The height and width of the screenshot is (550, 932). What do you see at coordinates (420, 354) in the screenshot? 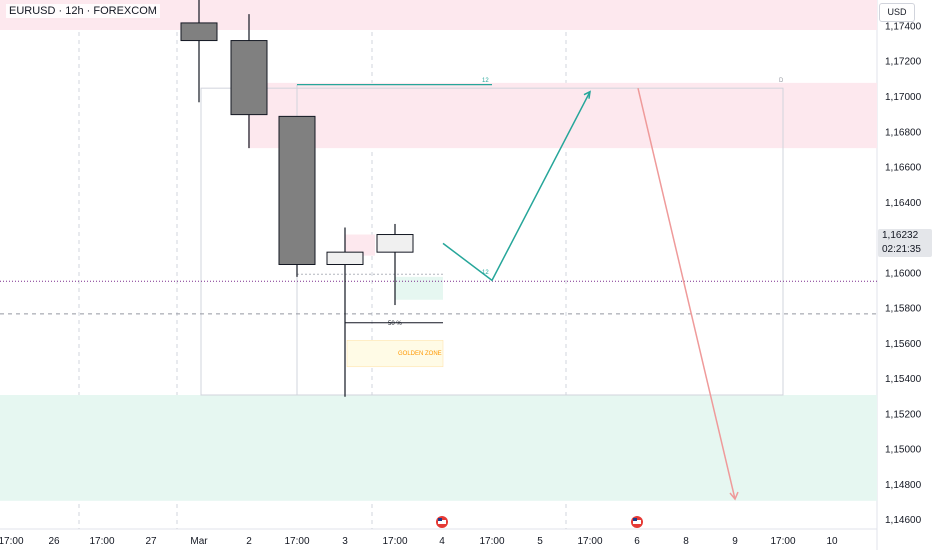
I see `golden-zone-label: GOLDEN ZONE` at bounding box center [420, 354].